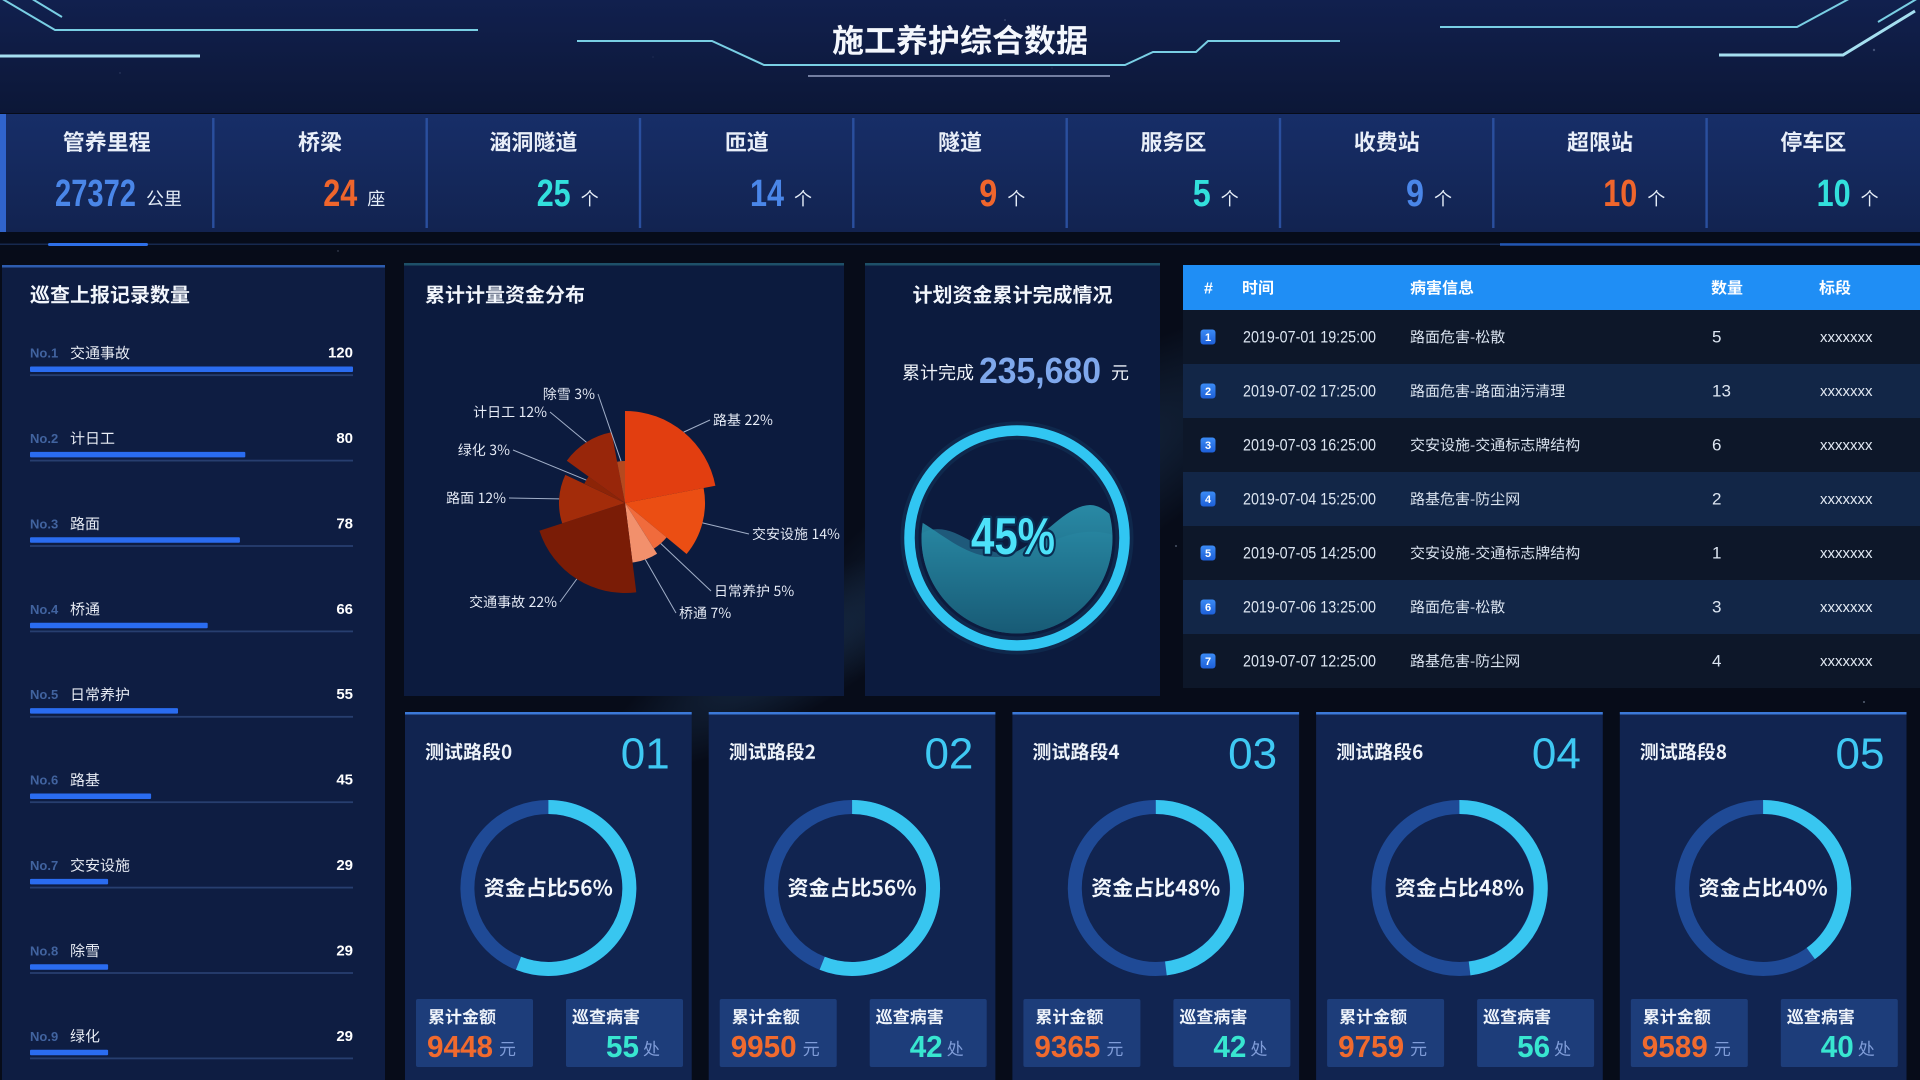 The height and width of the screenshot is (1080, 1920). What do you see at coordinates (1309, 607) in the screenshot?
I see `svg-text: 2019-07-06 13:25:00` at bounding box center [1309, 607].